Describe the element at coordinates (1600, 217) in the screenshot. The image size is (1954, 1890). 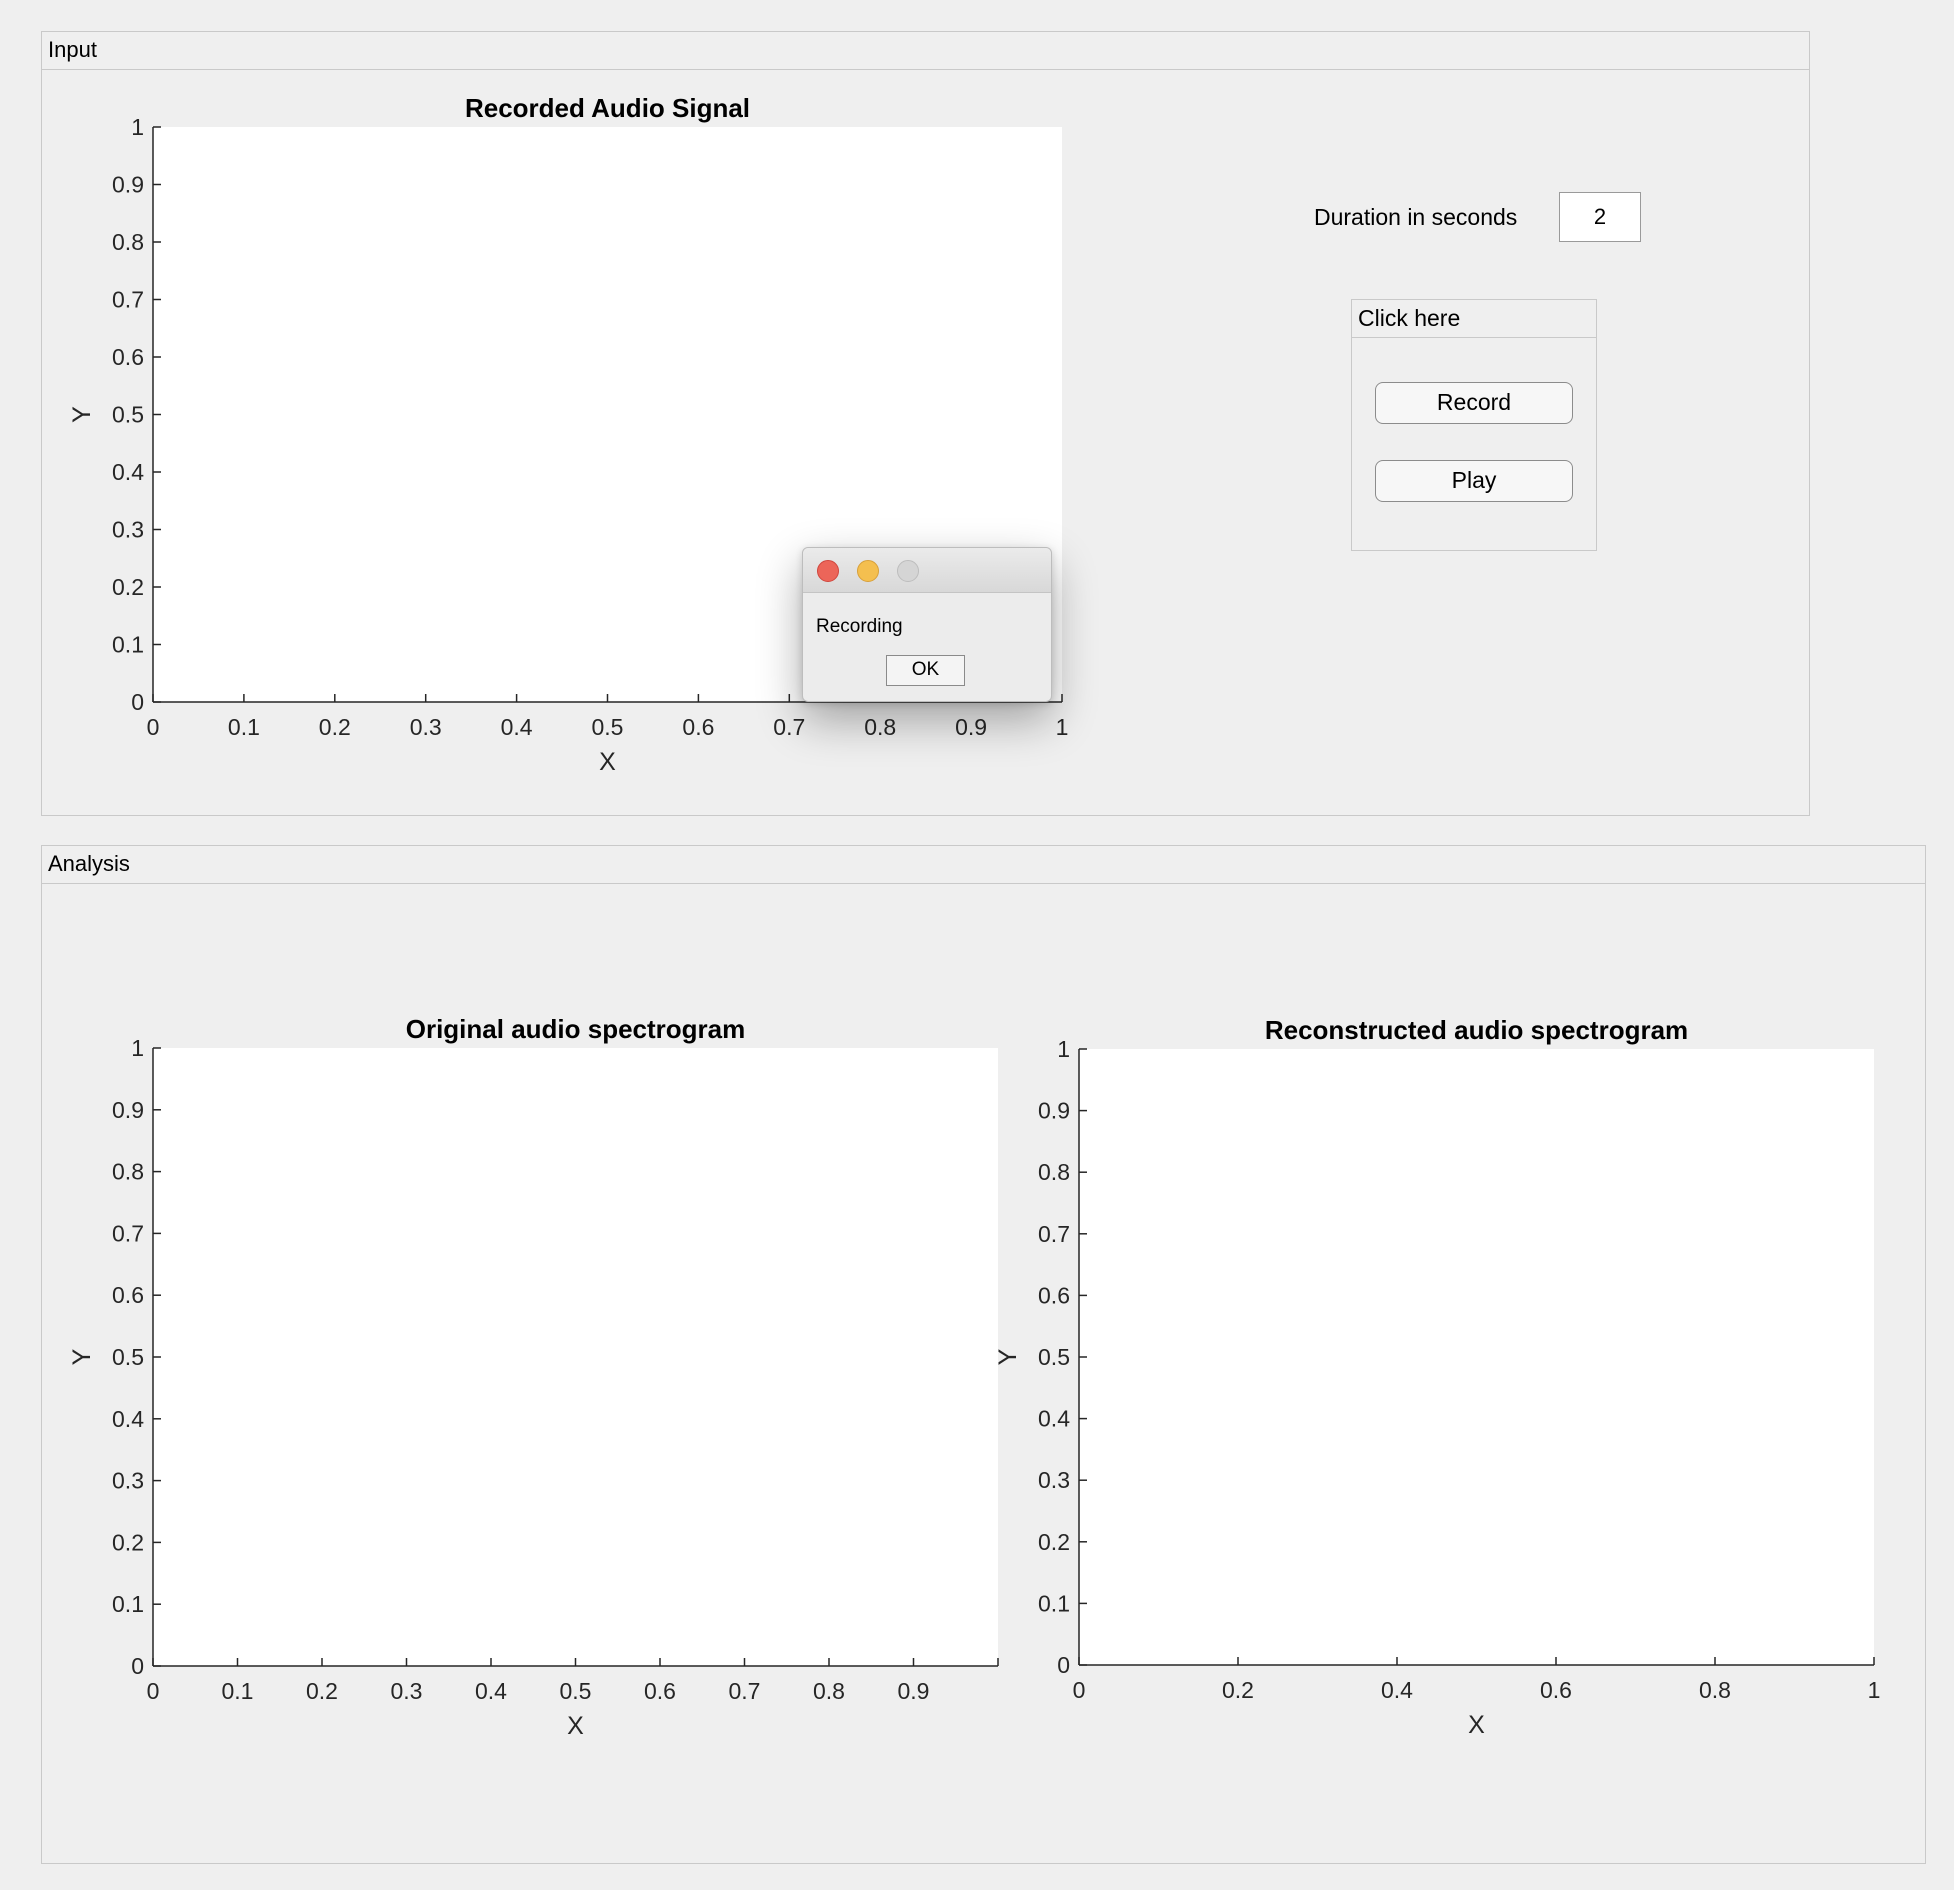
I see `duration-input` at that location.